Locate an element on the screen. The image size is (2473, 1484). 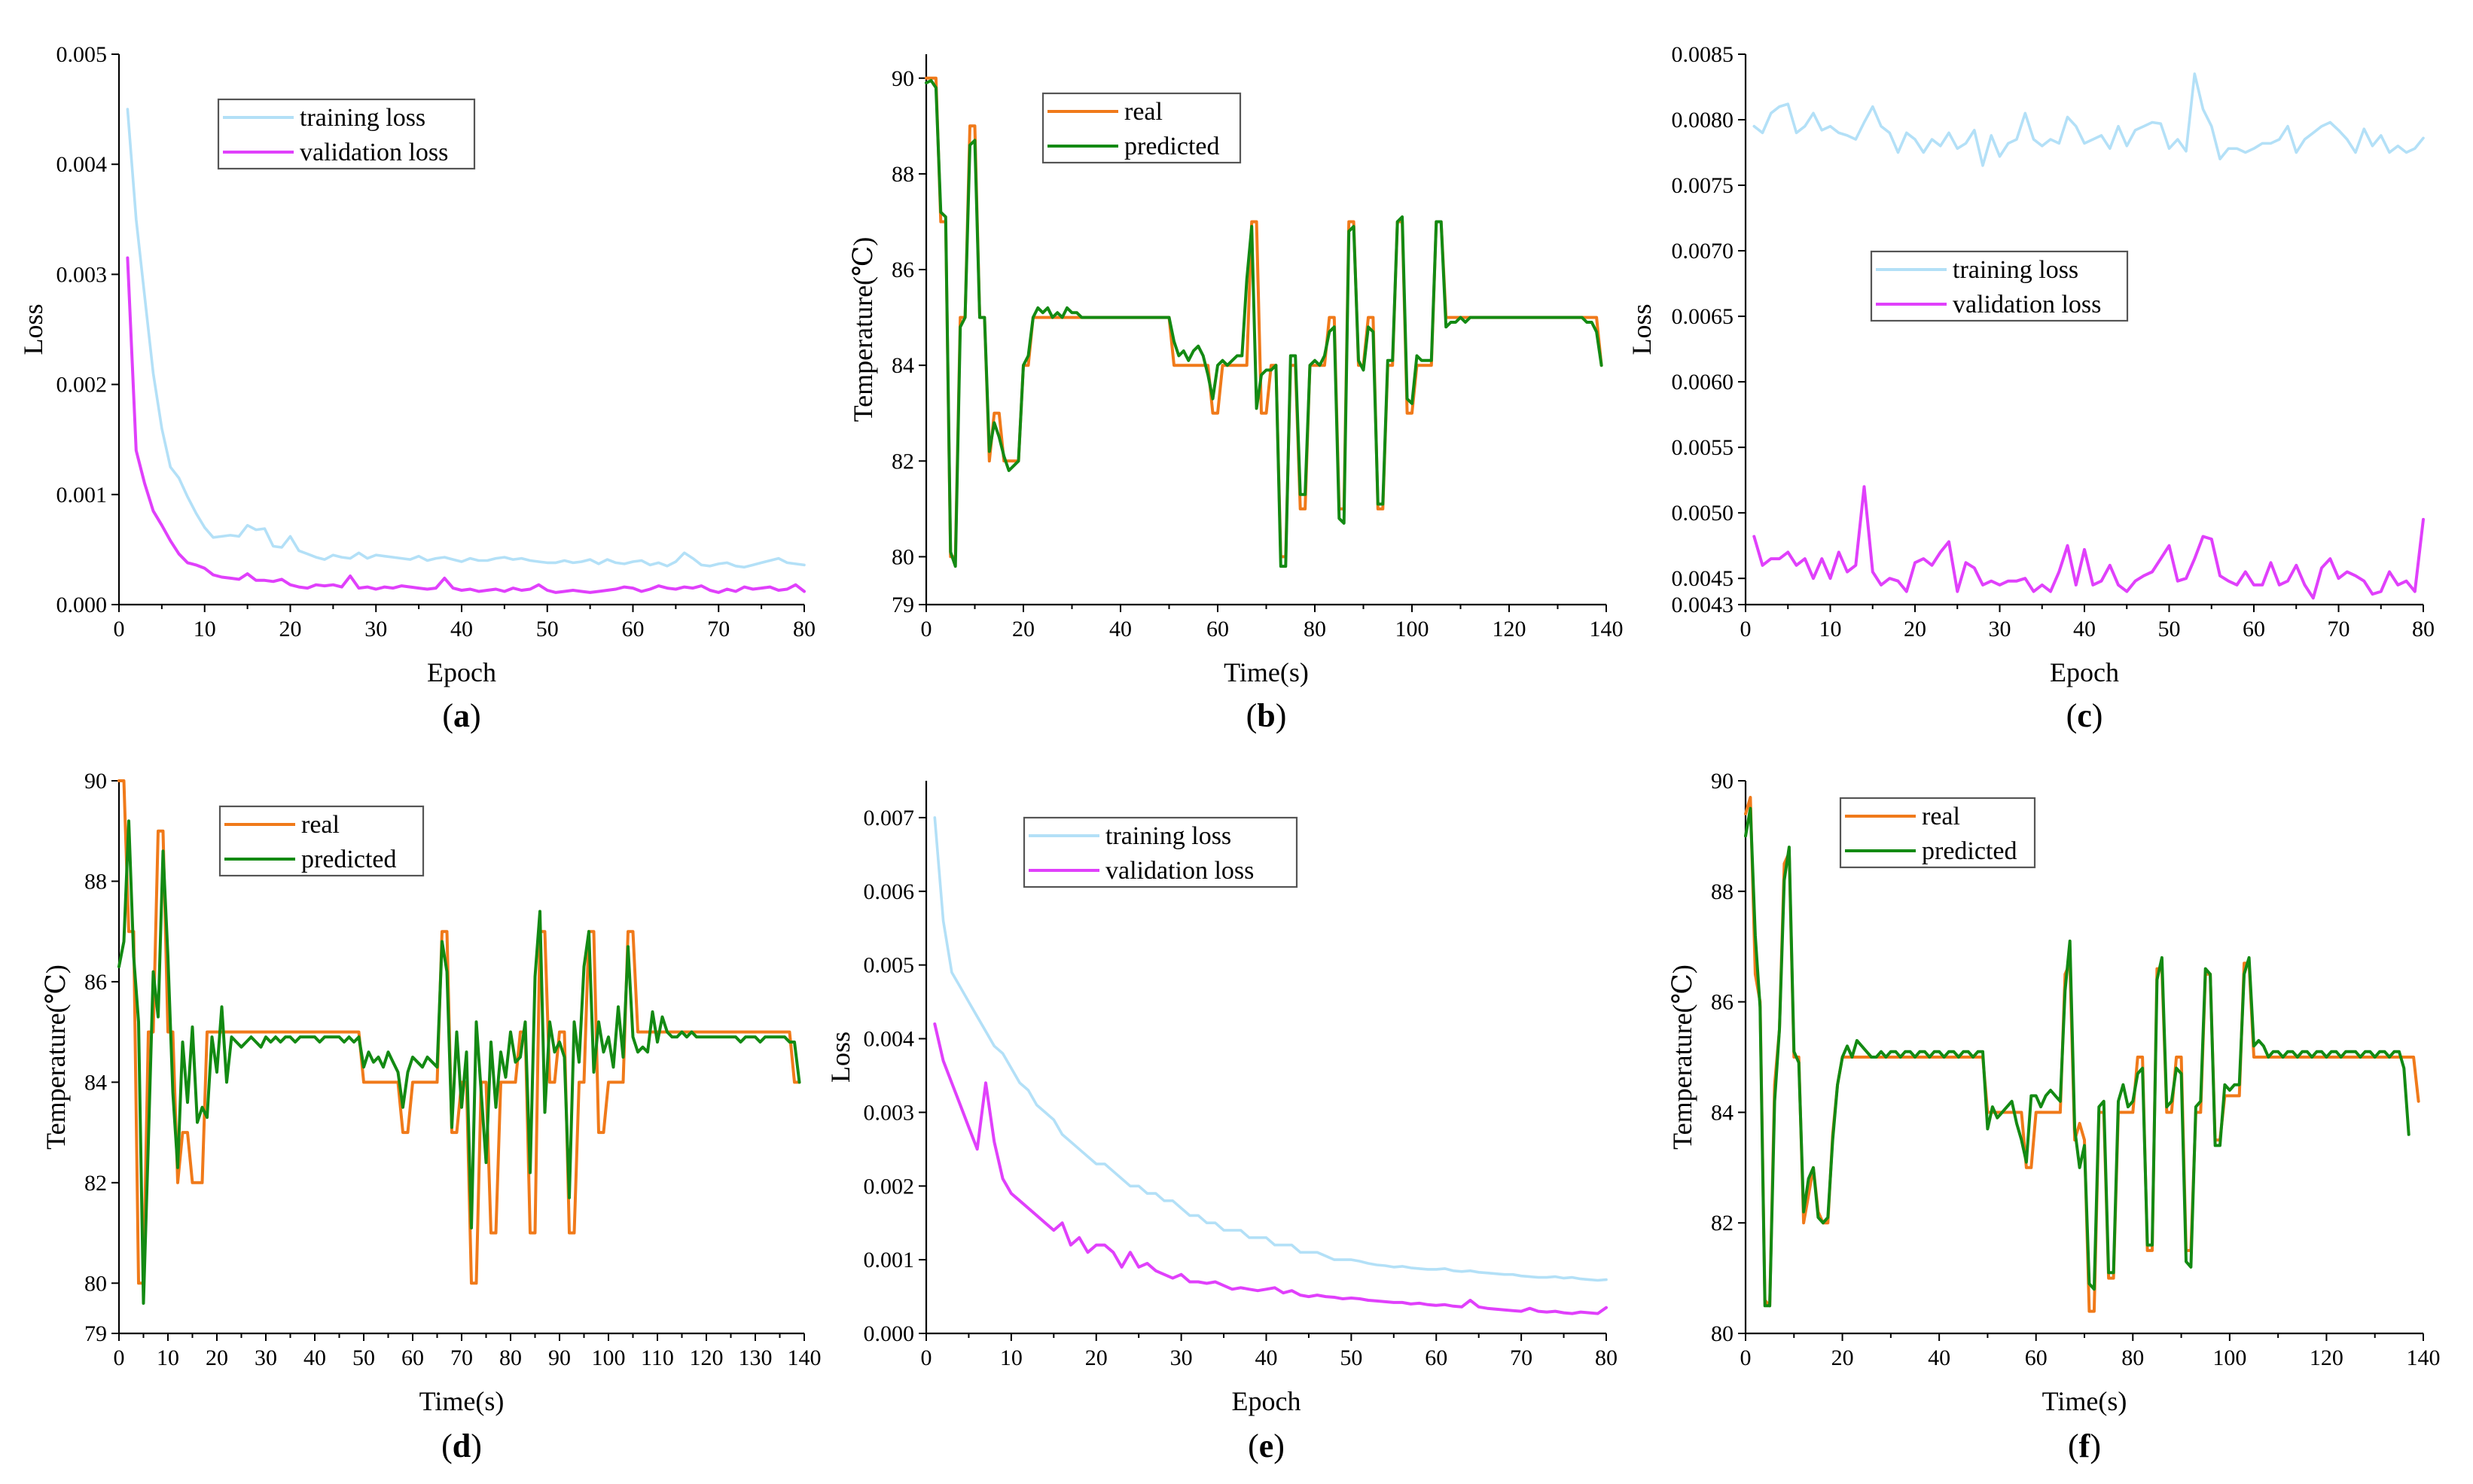
y-tick-label: 0.0065 is located at coordinates (1703, 316).